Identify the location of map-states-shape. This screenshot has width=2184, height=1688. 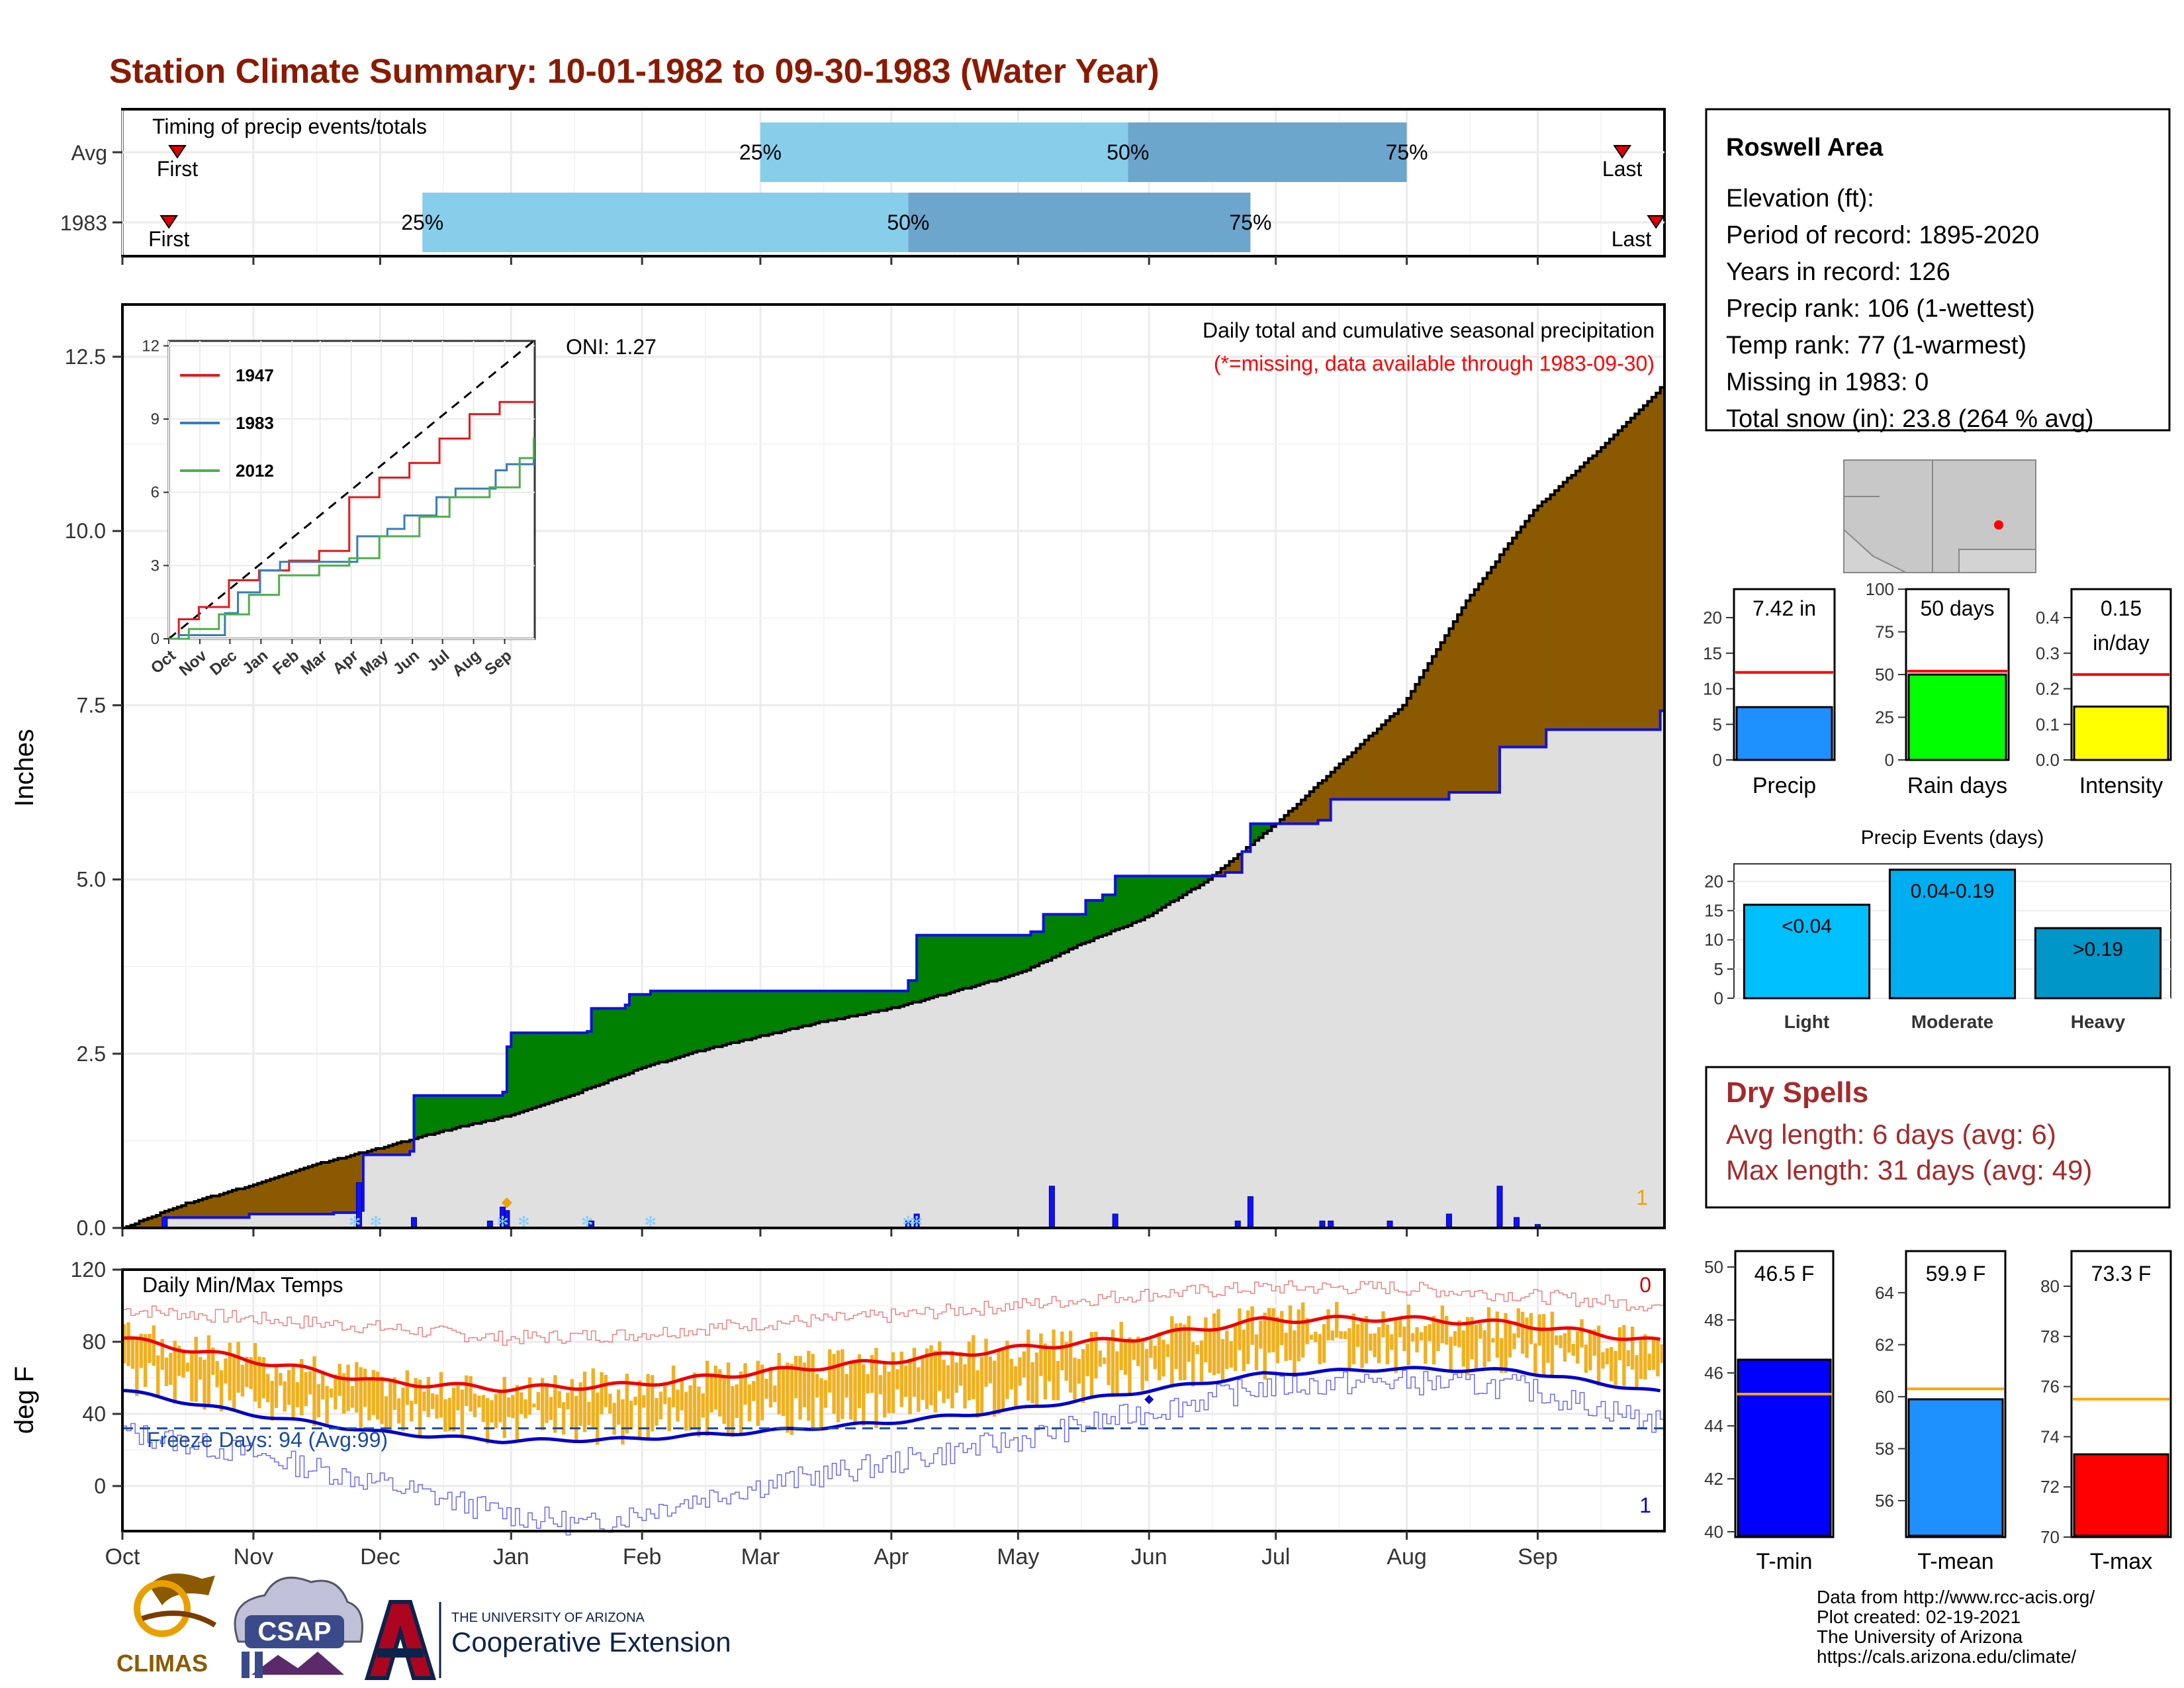
(1940, 516).